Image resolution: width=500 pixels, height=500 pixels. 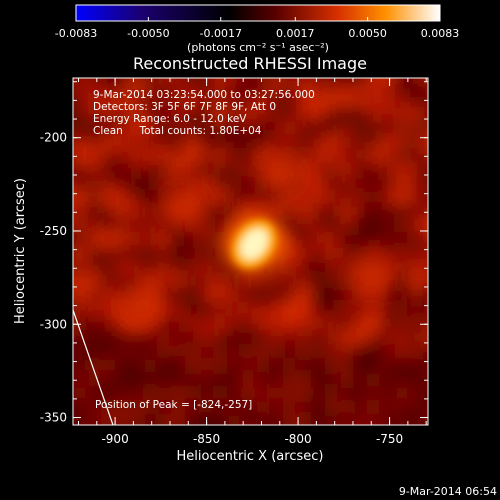 What do you see at coordinates (53, 418) in the screenshot?
I see `y-tick-label: -350` at bounding box center [53, 418].